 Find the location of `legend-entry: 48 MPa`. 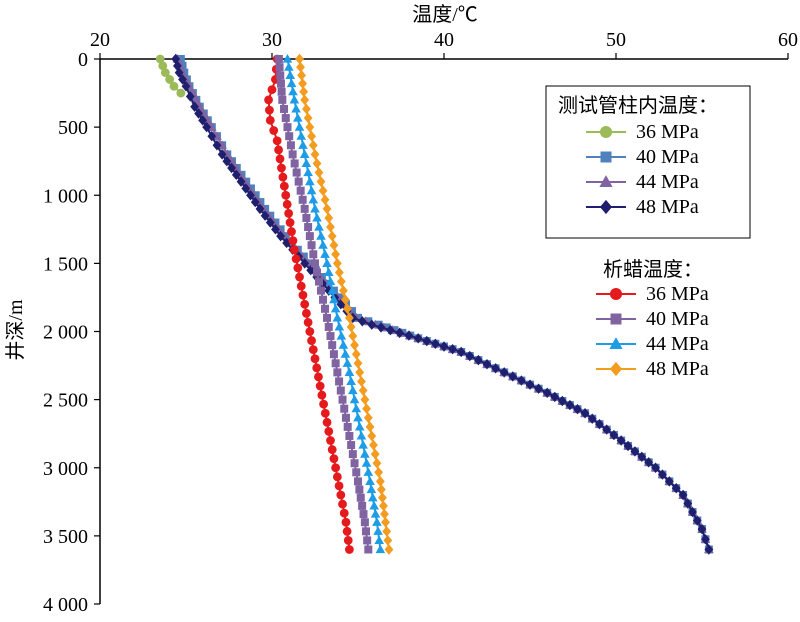

legend-entry: 48 MPa is located at coordinates (642, 207).